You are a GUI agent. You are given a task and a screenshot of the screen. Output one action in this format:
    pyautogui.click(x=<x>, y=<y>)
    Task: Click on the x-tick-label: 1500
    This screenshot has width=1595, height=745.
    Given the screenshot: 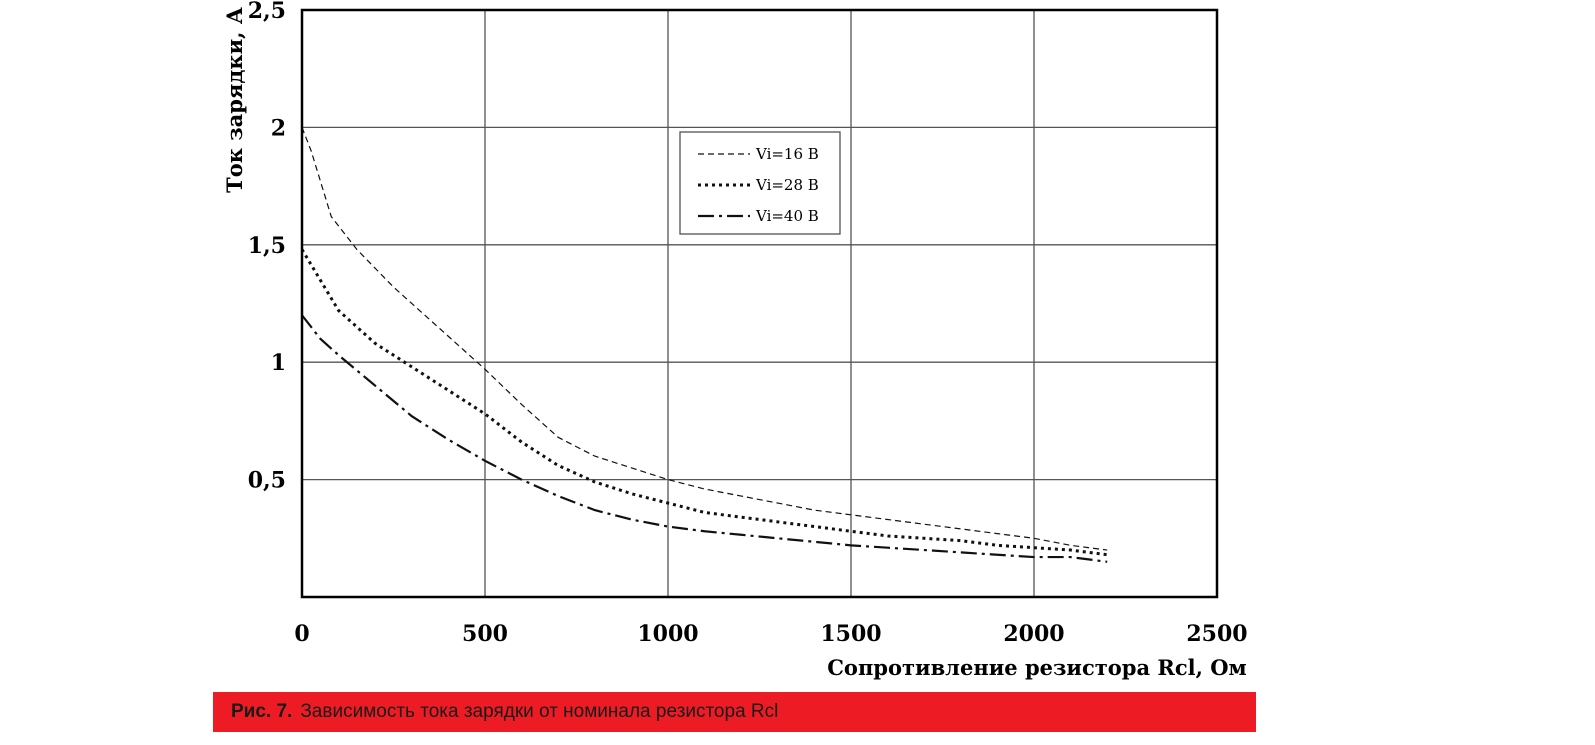 What is the action you would take?
    pyautogui.click(x=850, y=634)
    